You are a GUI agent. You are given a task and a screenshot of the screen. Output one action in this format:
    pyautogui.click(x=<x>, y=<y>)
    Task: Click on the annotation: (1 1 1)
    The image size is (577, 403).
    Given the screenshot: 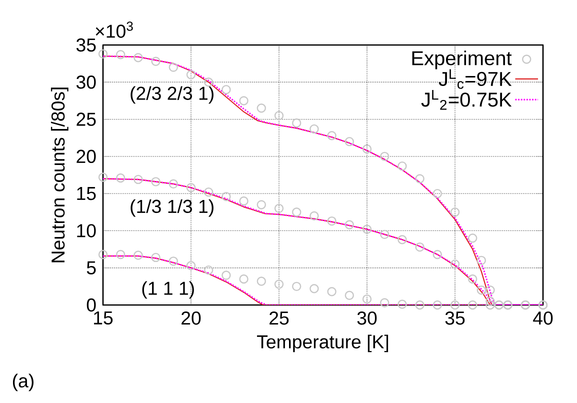 What is the action you would take?
    pyautogui.click(x=168, y=290)
    